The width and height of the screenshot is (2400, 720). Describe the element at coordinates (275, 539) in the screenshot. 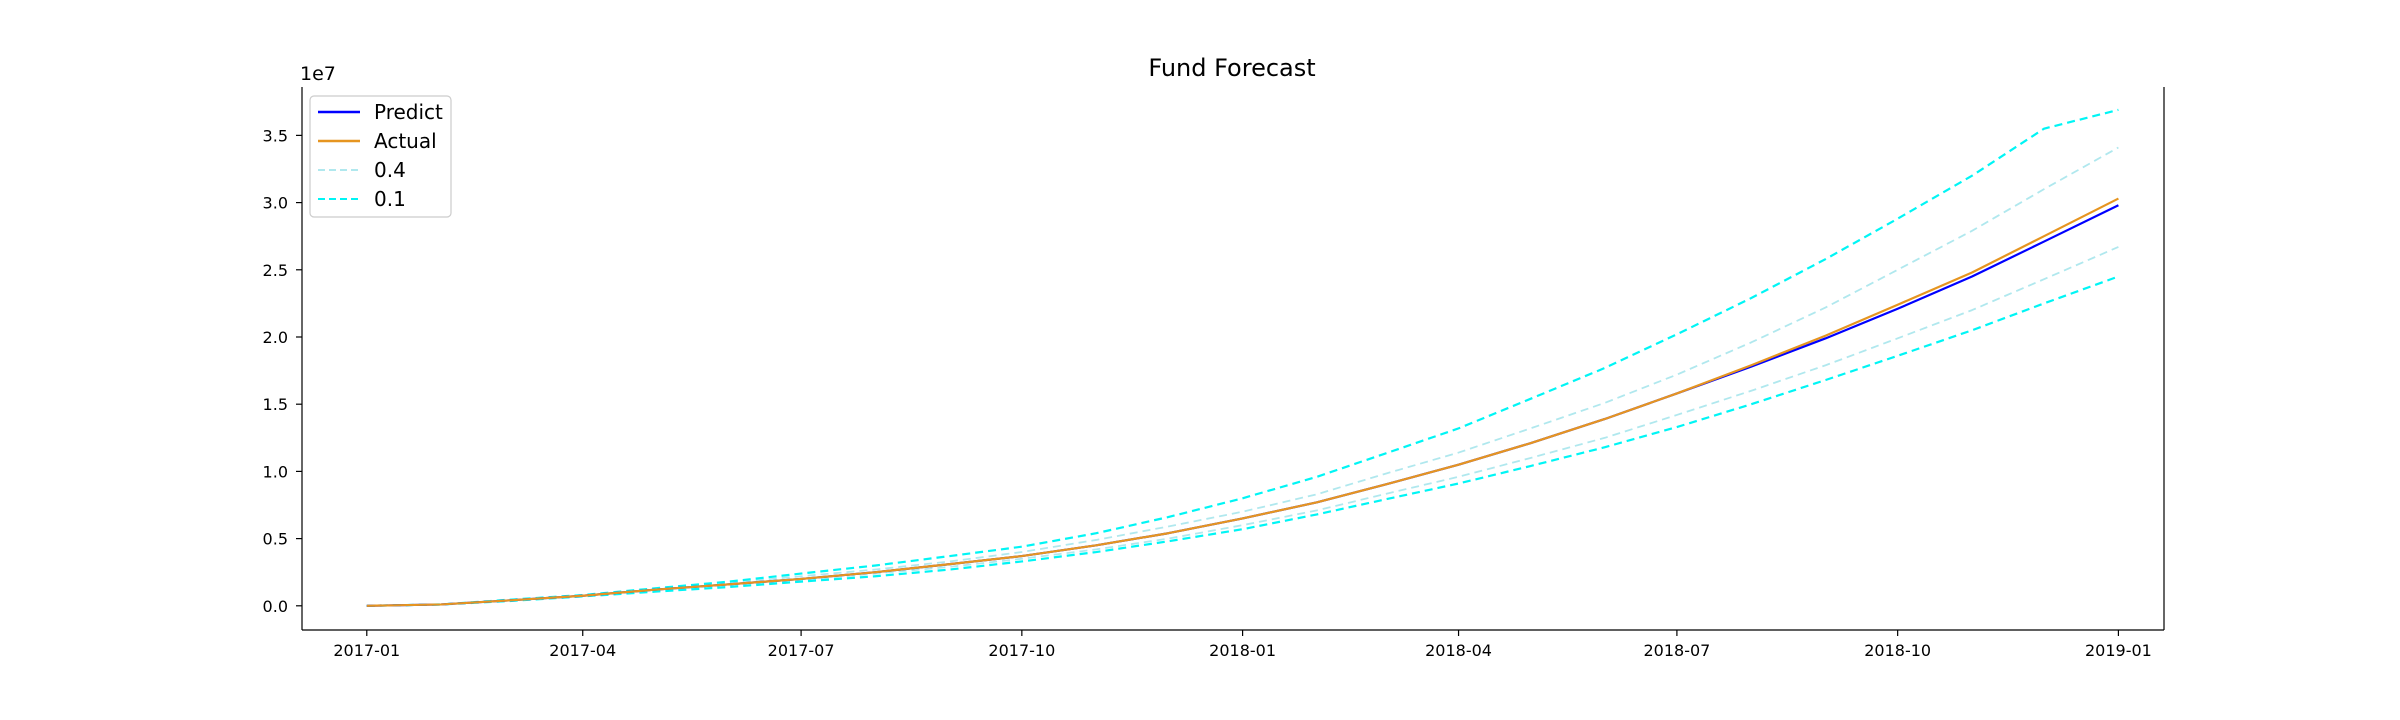

I see `y-tick-label: 0.5` at that location.